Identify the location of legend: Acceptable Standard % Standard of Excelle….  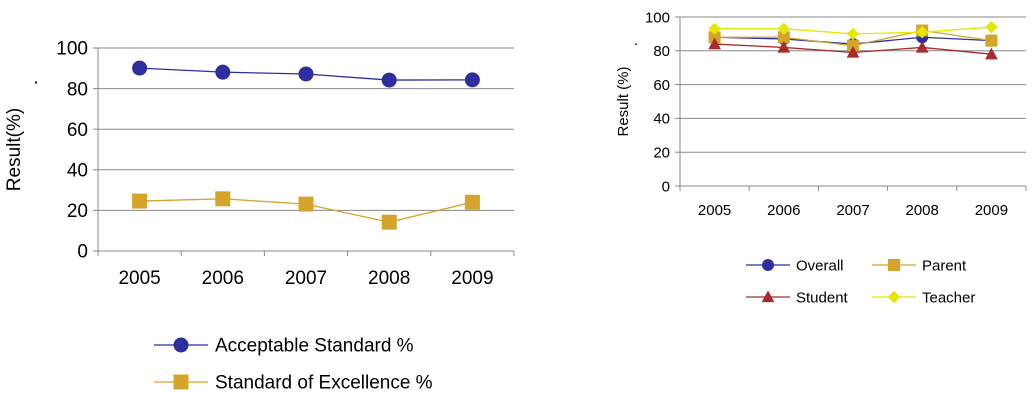
(293, 365).